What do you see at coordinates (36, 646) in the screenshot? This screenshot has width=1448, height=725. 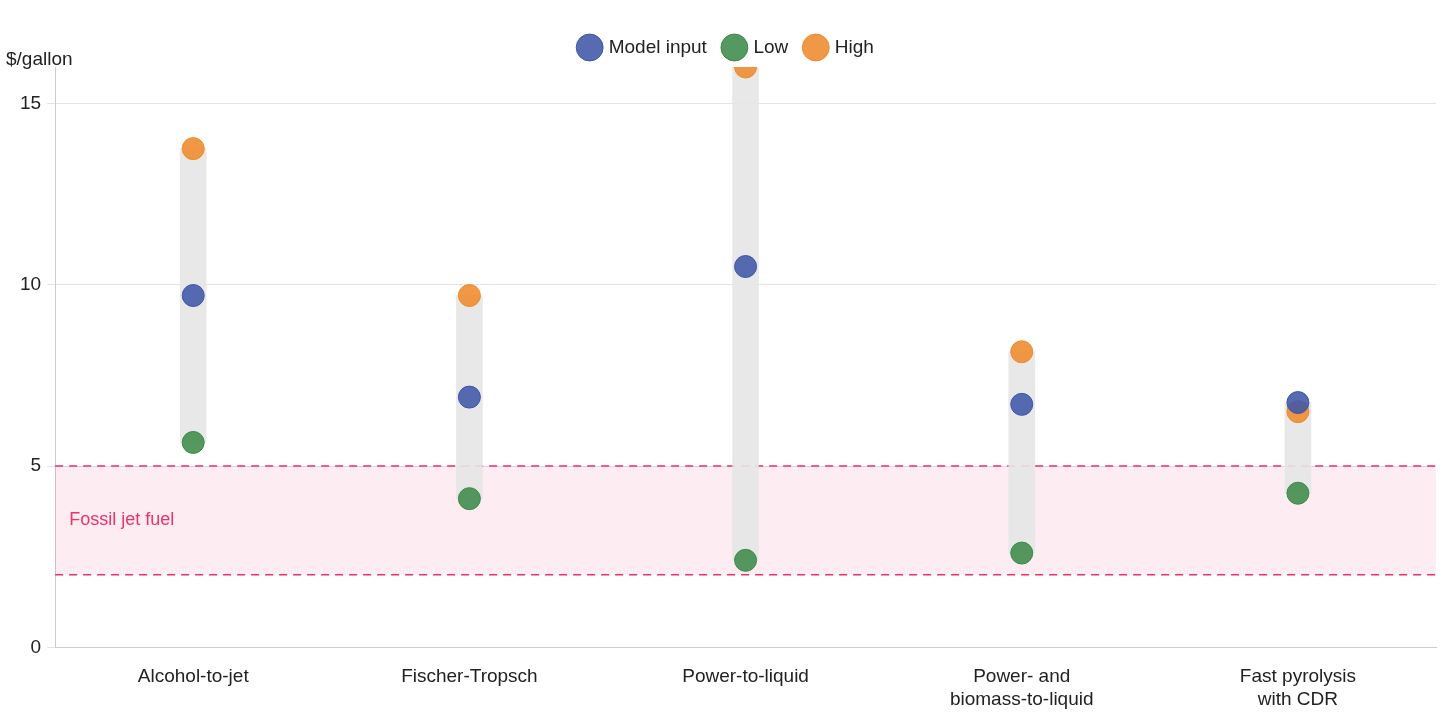 I see `y-tick-label: 0` at bounding box center [36, 646].